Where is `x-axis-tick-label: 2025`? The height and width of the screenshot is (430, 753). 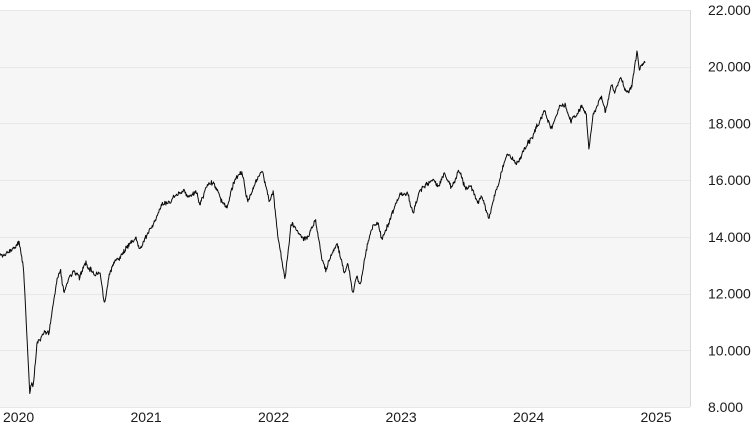 x-axis-tick-label: 2025 is located at coordinates (656, 417).